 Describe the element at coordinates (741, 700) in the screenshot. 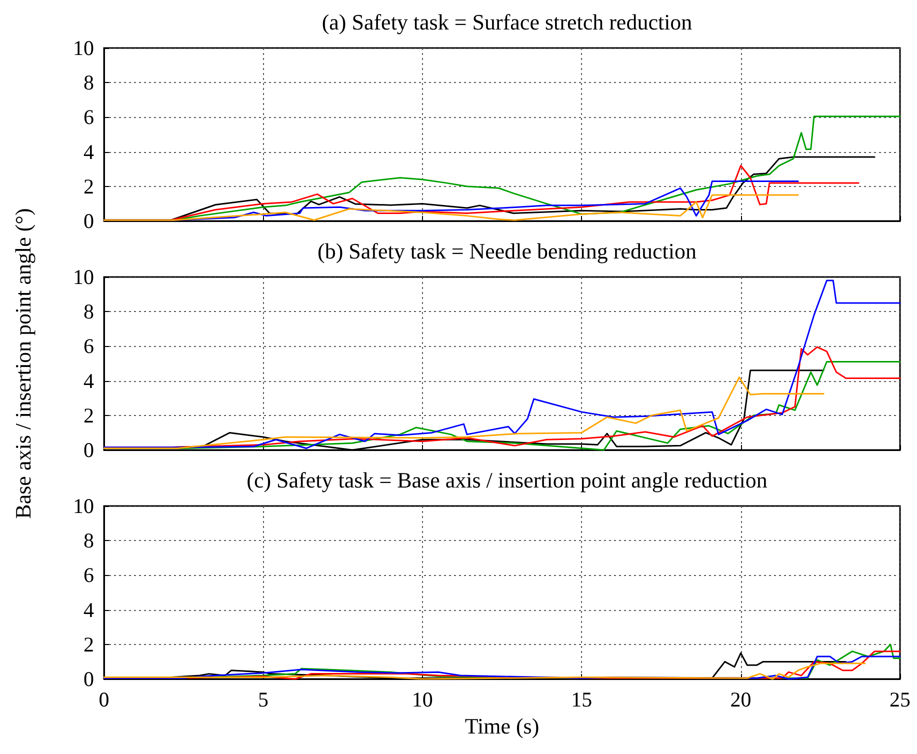

I see `x-tick-label: 20` at that location.